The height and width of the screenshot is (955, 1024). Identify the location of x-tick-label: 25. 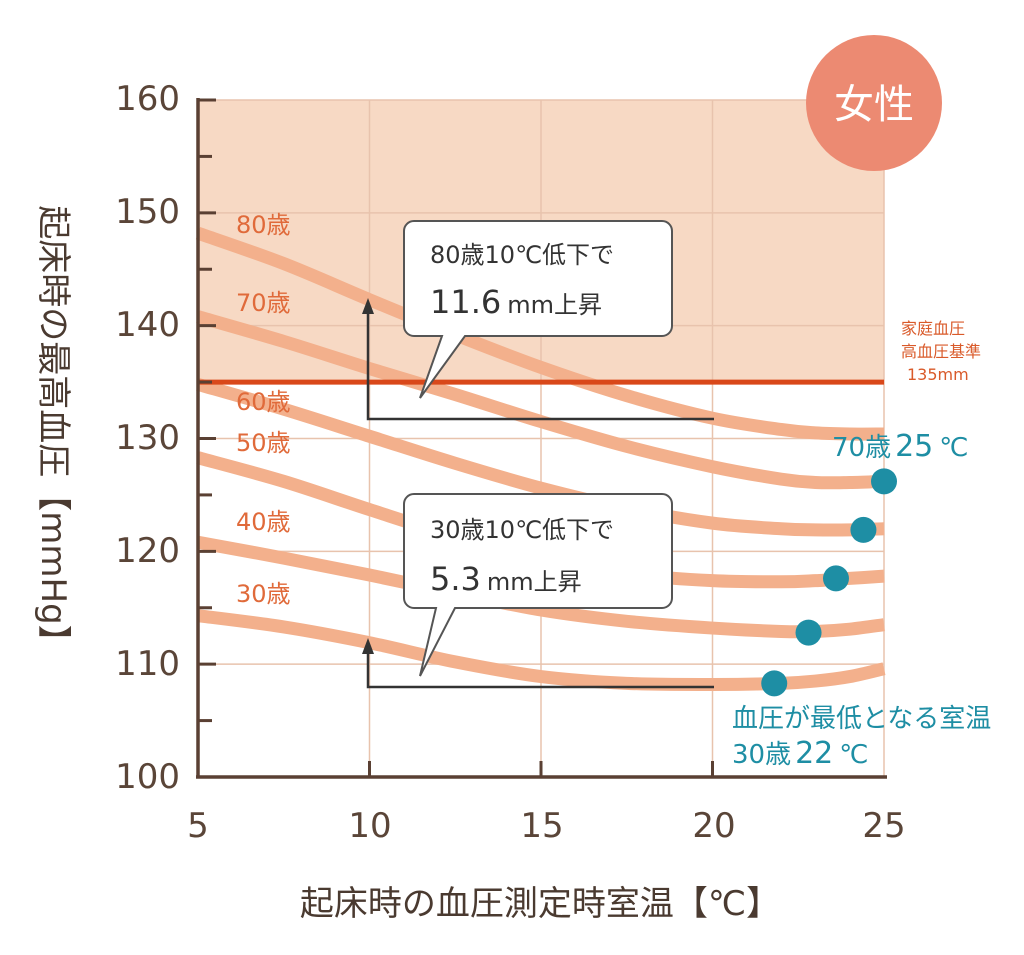
(883, 826).